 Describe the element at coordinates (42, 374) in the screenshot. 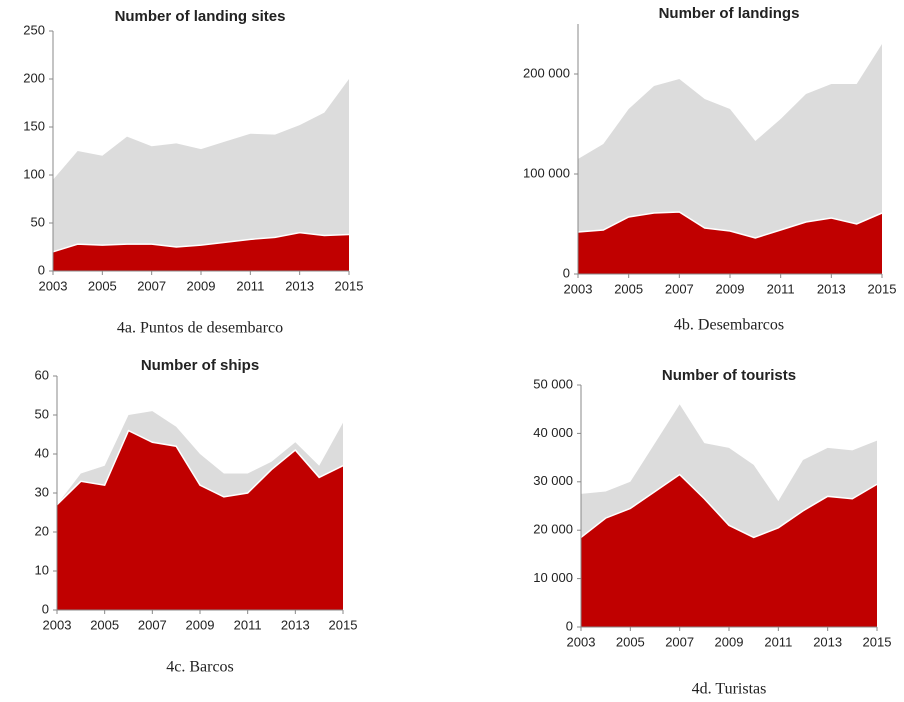

I see `y-tick-label: 60` at that location.